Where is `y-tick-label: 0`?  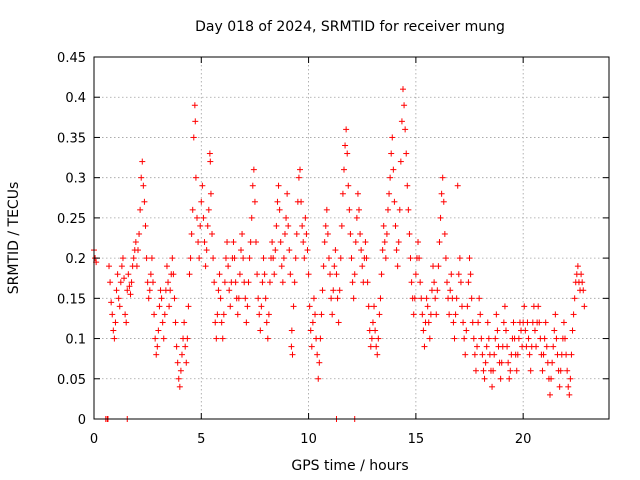
y-tick-label: 0 is located at coordinates (82, 420).